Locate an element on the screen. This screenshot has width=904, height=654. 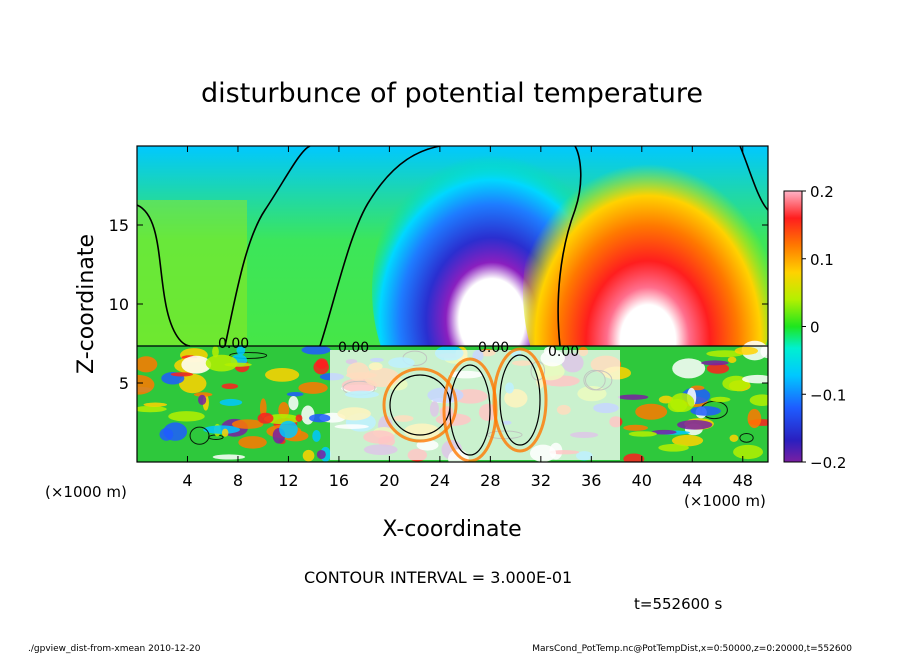
y-tick-label: 5 is located at coordinates (124, 383).